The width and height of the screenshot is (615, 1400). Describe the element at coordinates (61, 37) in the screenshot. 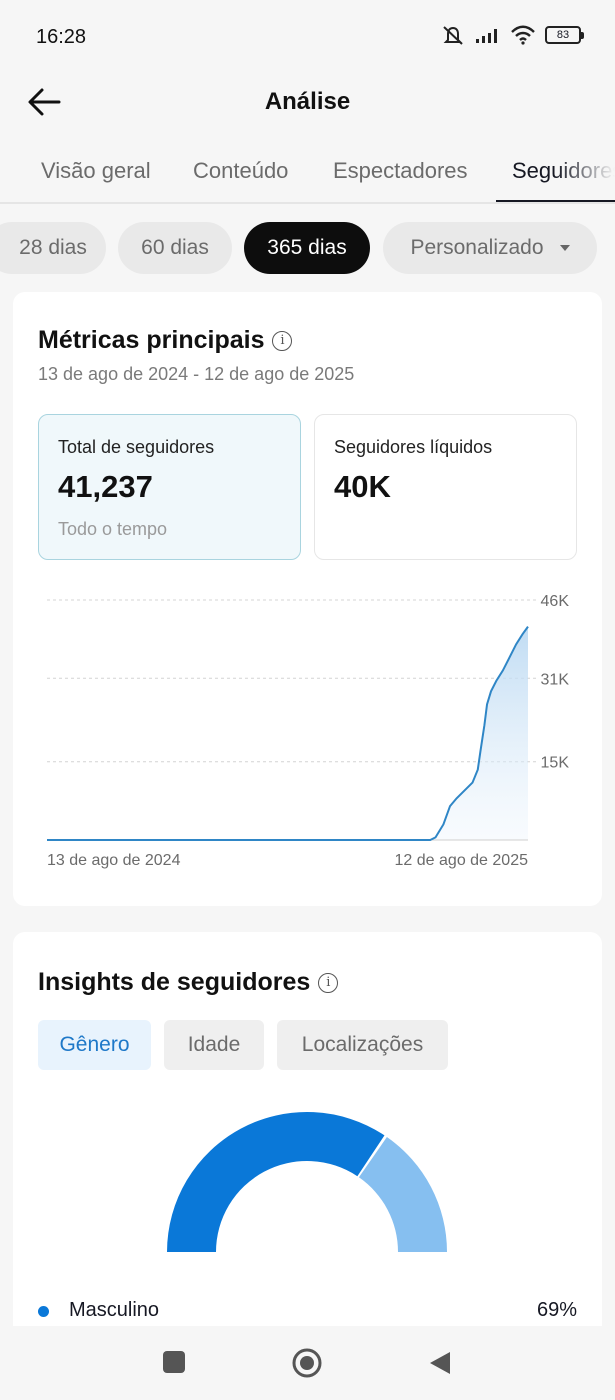

I see `status-time: 16:28` at that location.